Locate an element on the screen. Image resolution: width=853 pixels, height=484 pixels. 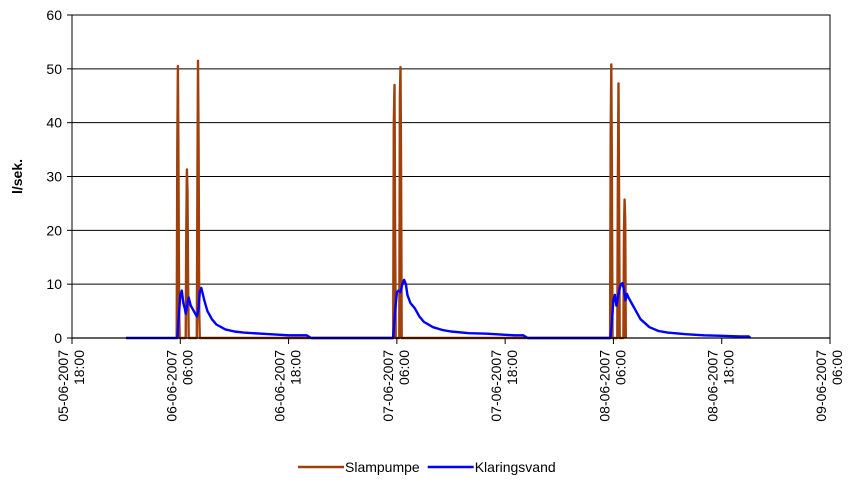
x-tick-label: 05-06-2007 18:00 is located at coordinates (71, 386).